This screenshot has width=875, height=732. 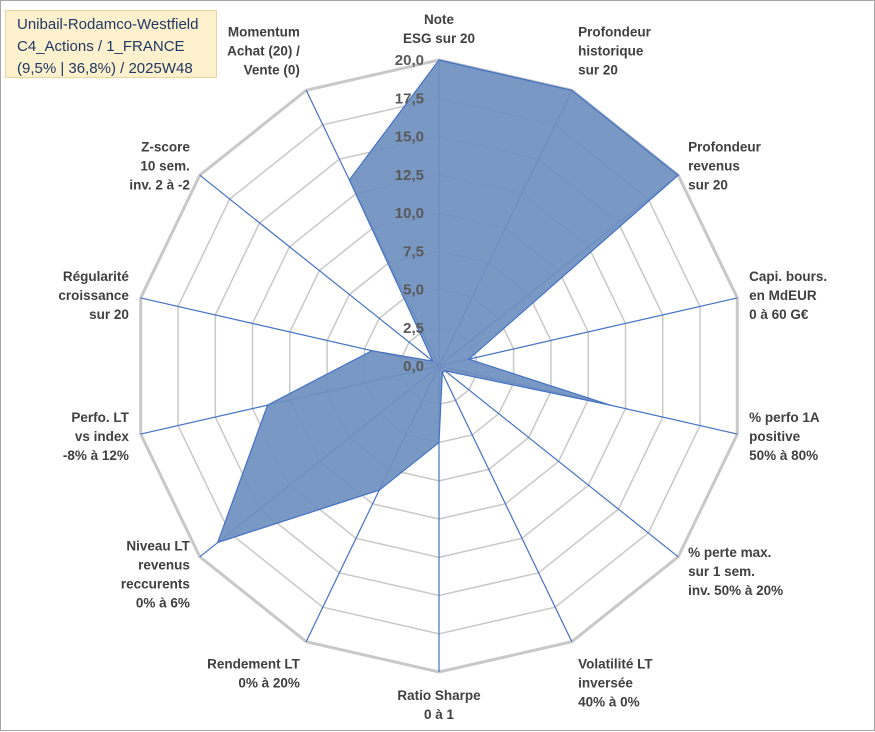 What do you see at coordinates (505, 504) in the screenshot?
I see `axis-spoke` at bounding box center [505, 504].